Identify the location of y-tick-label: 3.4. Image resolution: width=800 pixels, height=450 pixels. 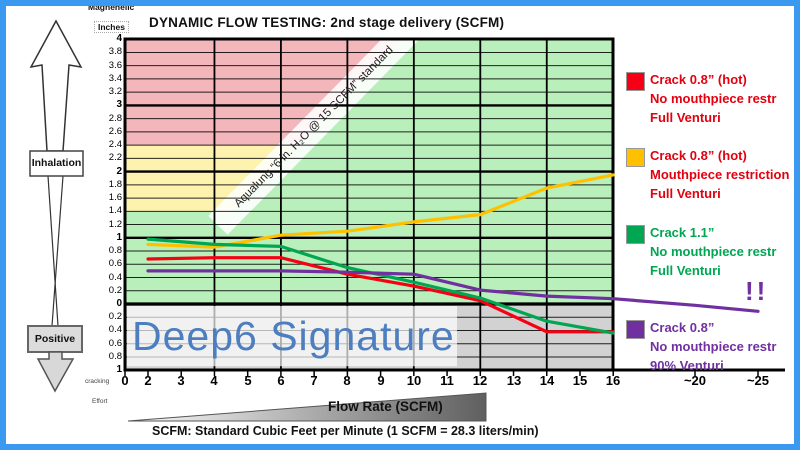
(115, 78).